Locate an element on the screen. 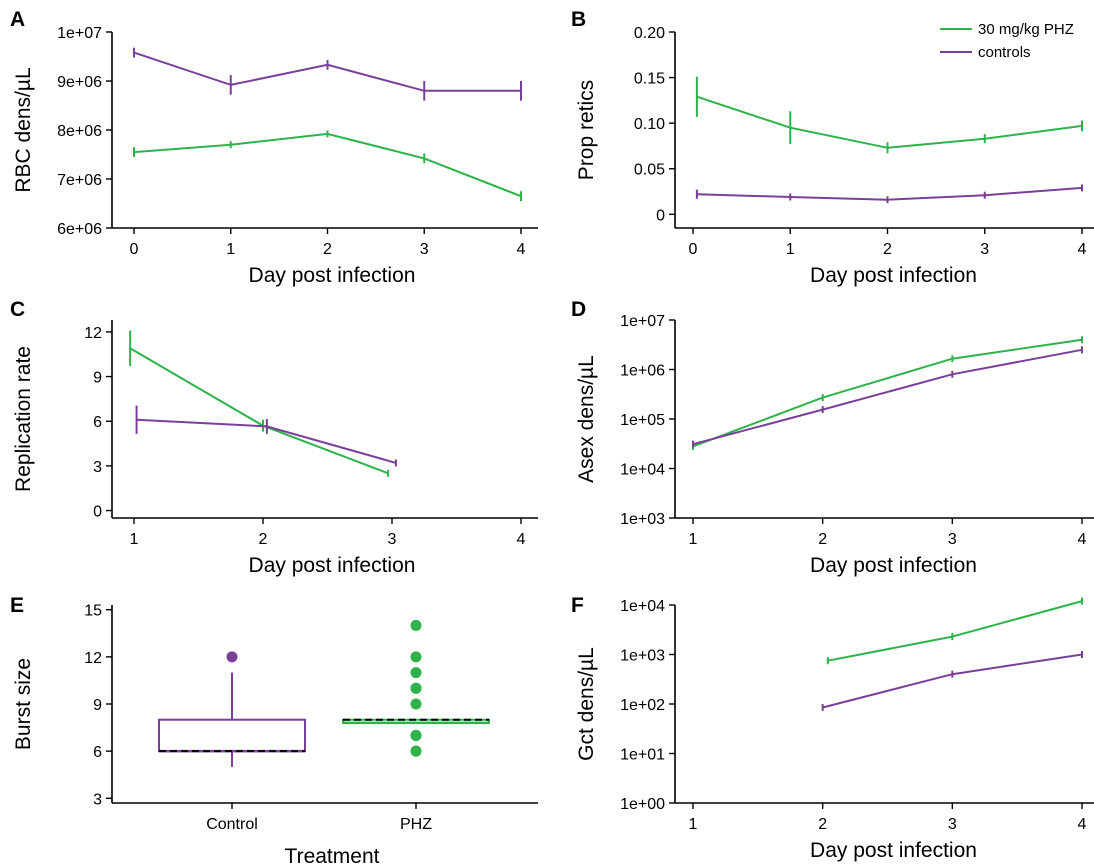  outlier-point-controls is located at coordinates (232, 657).